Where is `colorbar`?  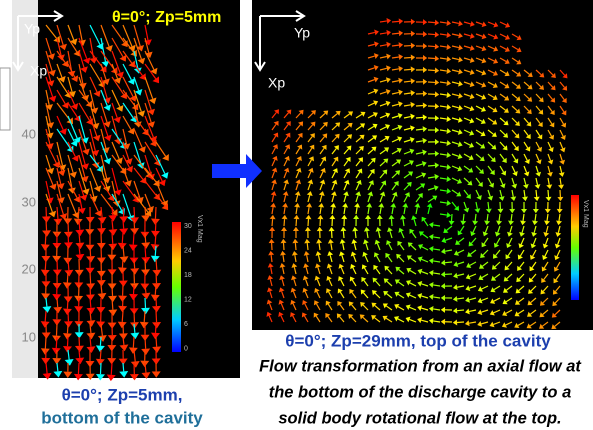
colorbar is located at coordinates (176, 287).